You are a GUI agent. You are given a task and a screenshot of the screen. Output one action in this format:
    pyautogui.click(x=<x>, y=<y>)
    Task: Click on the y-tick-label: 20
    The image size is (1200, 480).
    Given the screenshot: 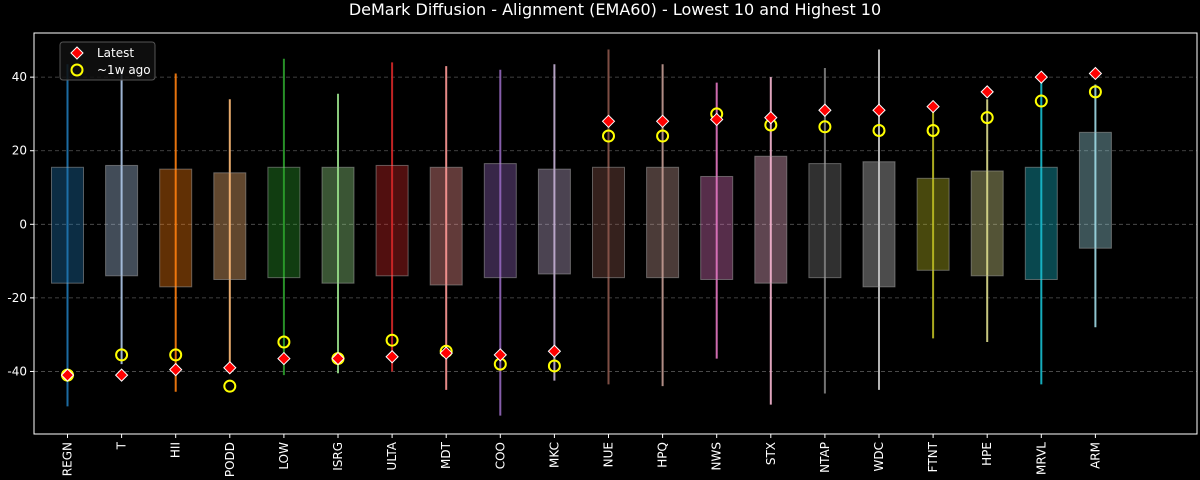 What is the action you would take?
    pyautogui.click(x=19, y=151)
    